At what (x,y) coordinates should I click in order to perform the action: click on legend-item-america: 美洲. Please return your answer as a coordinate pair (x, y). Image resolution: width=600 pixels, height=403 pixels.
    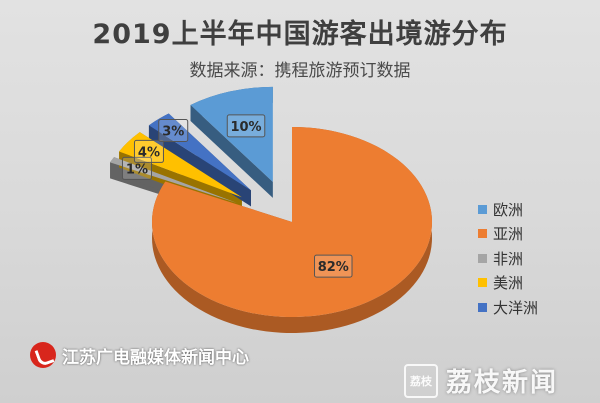
    Looking at the image, I should click on (521, 283).